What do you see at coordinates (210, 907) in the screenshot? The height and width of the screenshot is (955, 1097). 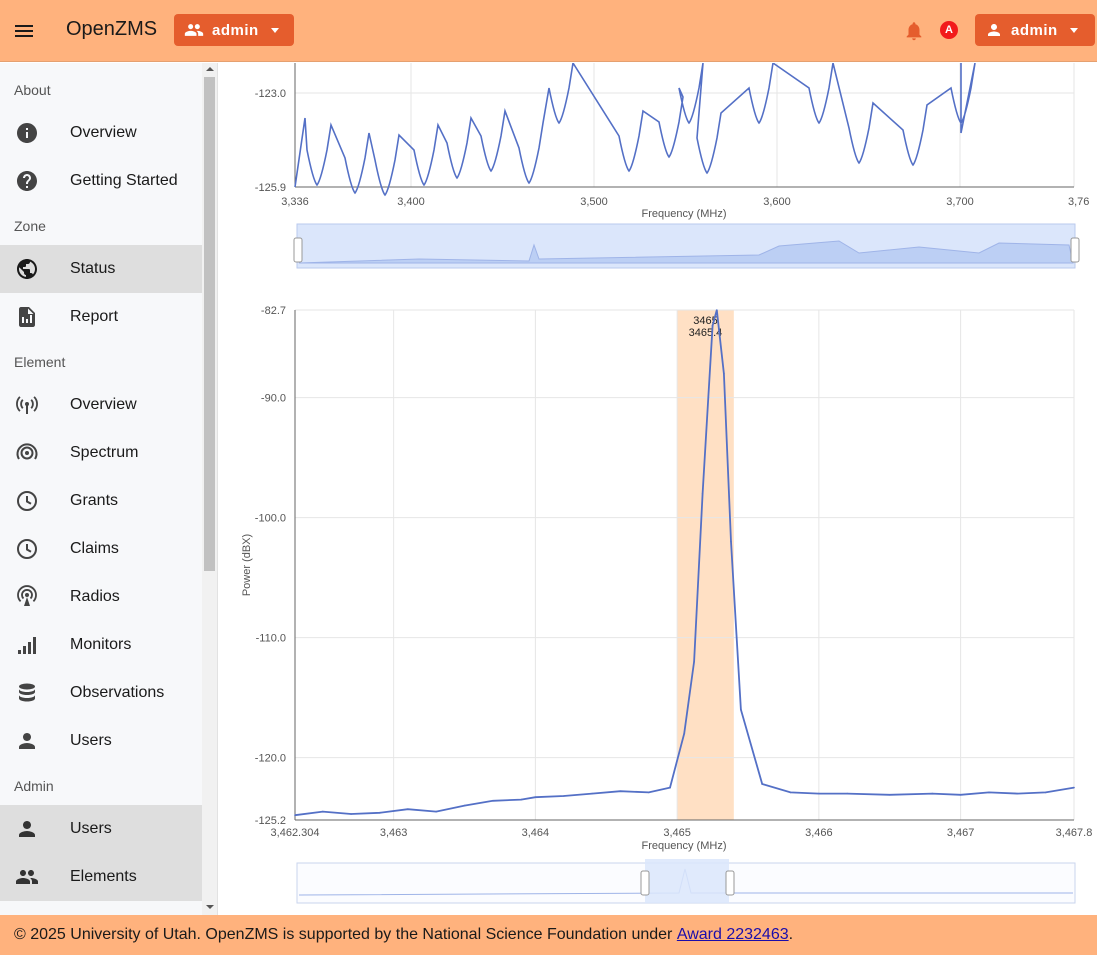 I see `scroll-down-arrow-icon` at bounding box center [210, 907].